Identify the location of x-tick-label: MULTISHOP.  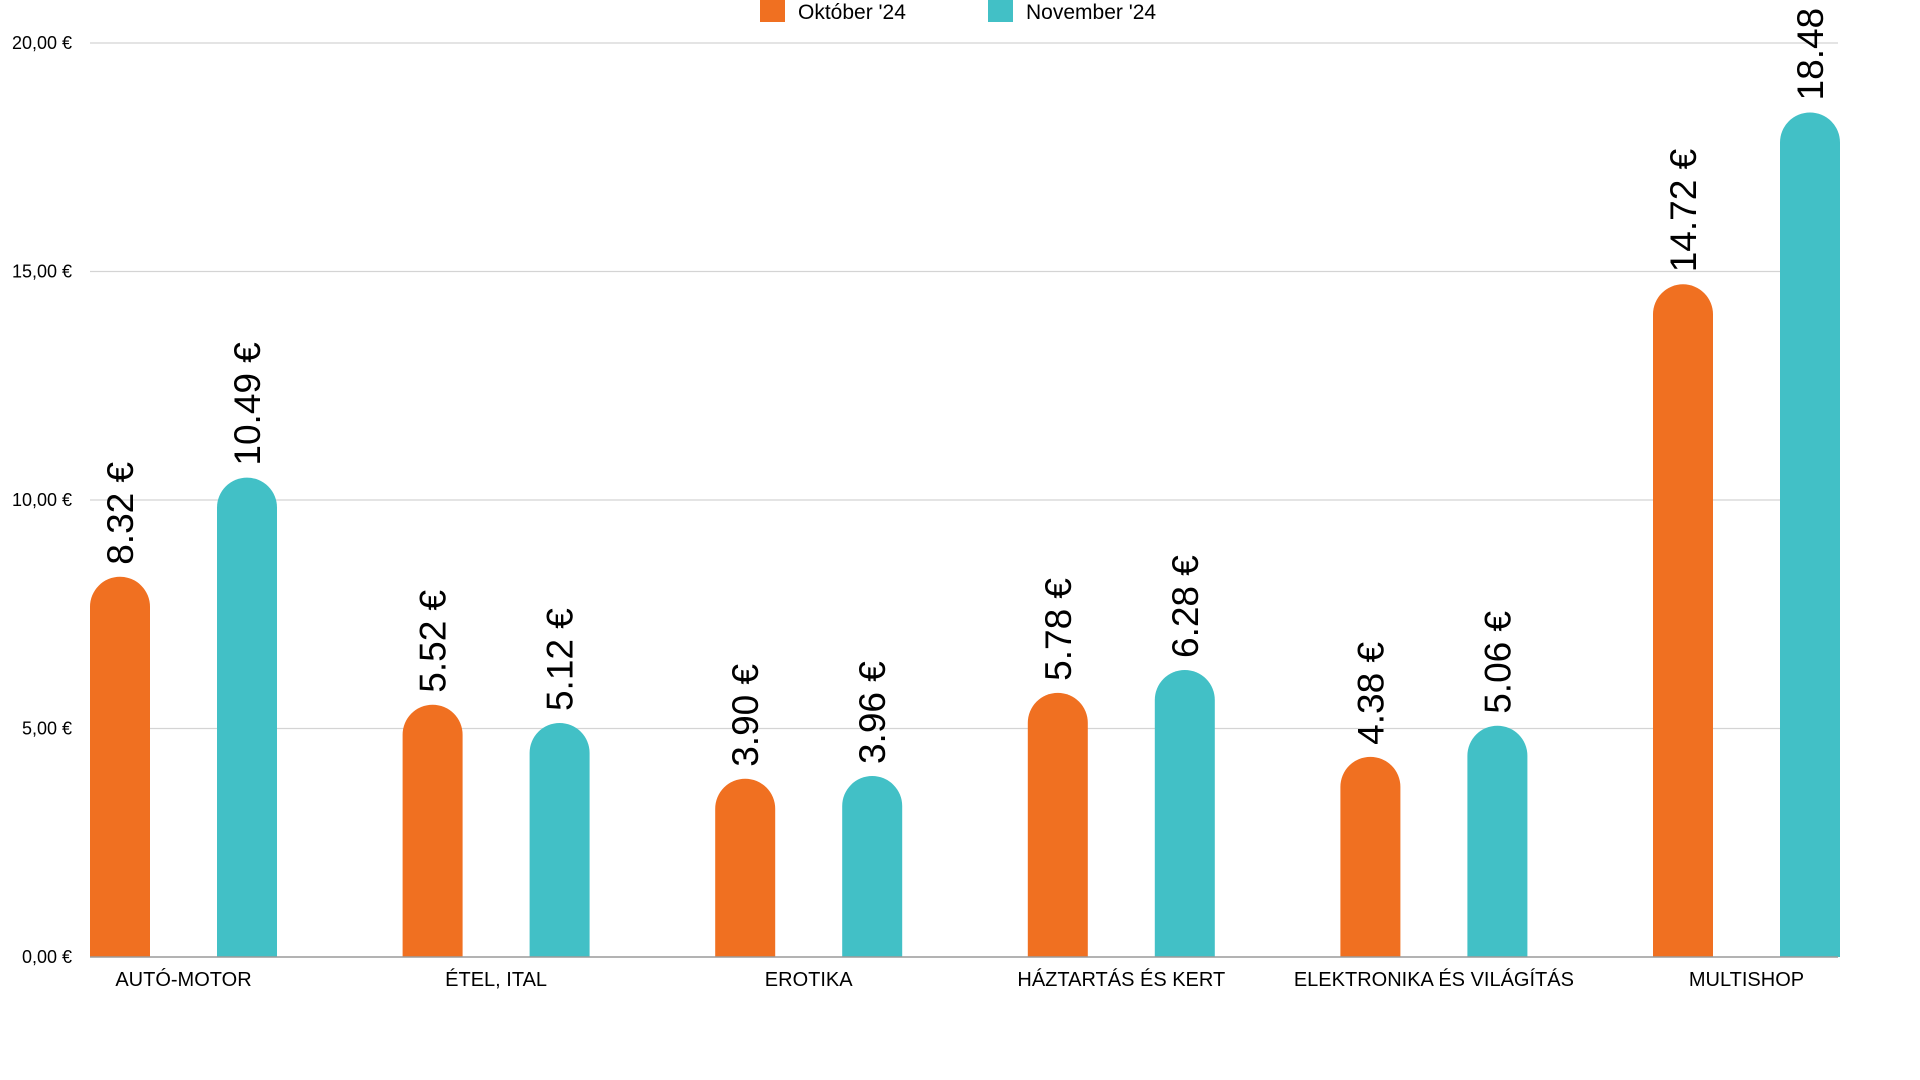
(1746, 980).